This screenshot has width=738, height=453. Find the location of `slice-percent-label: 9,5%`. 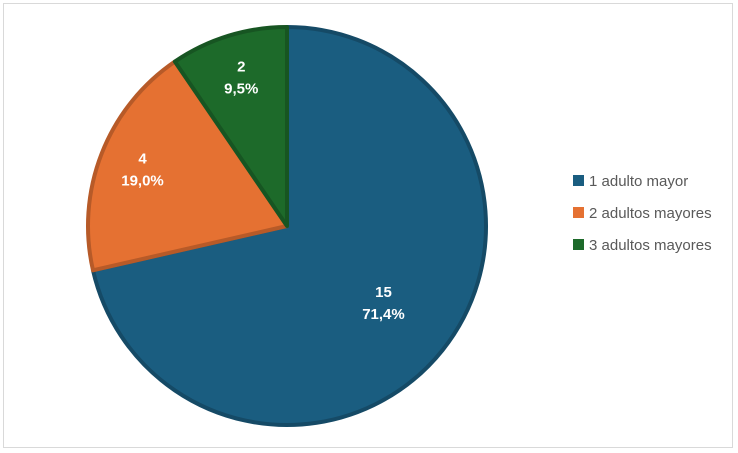

slice-percent-label: 9,5% is located at coordinates (241, 89).